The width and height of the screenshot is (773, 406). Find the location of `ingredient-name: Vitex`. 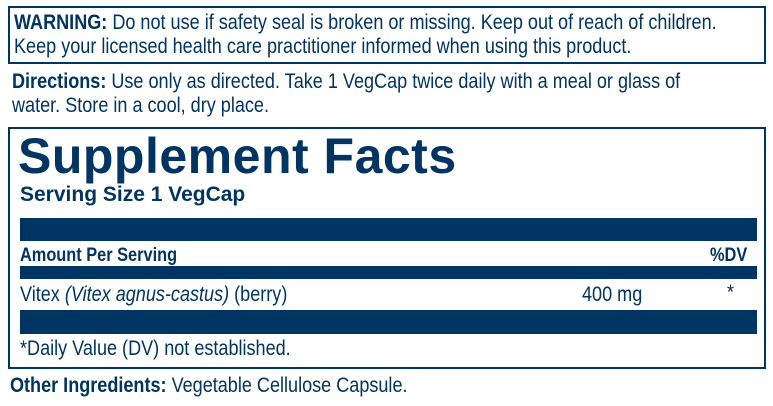

ingredient-name: Vitex is located at coordinates (42, 294).